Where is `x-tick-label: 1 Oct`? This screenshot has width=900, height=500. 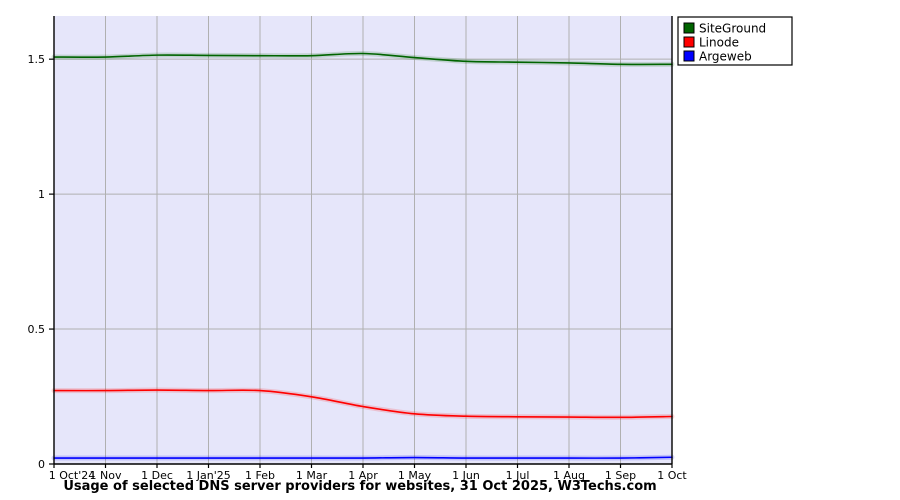
x-tick-label: 1 Oct is located at coordinates (672, 475).